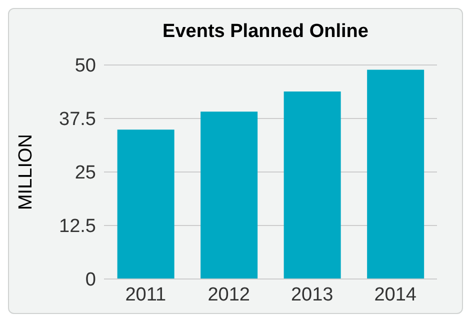 This screenshot has width=473, height=324. I want to click on y-axis-title: MILLION, so click(26, 172).